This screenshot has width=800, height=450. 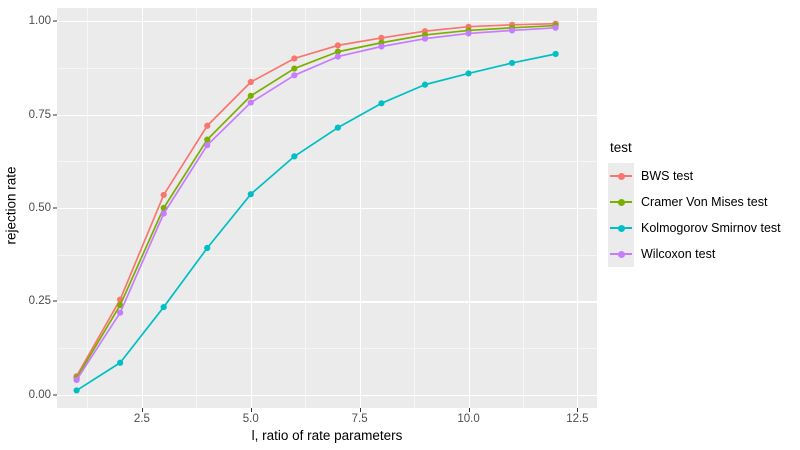 What do you see at coordinates (667, 176) in the screenshot?
I see `legend-label: BWS test` at bounding box center [667, 176].